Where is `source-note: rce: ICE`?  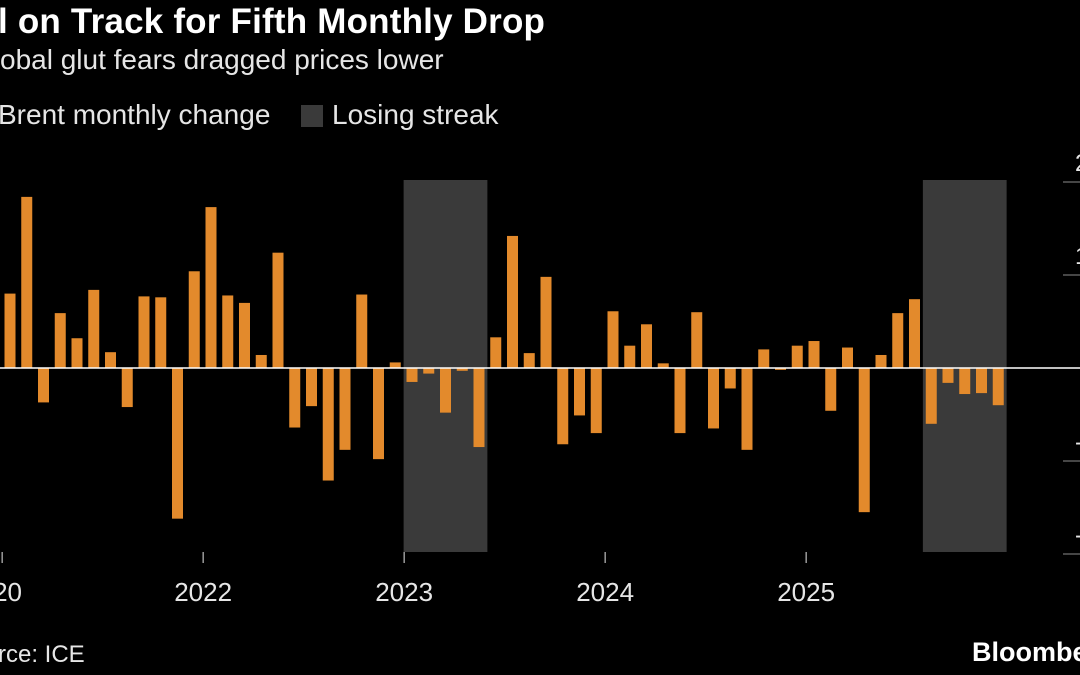 source-note: rce: ICE is located at coordinates (42, 654).